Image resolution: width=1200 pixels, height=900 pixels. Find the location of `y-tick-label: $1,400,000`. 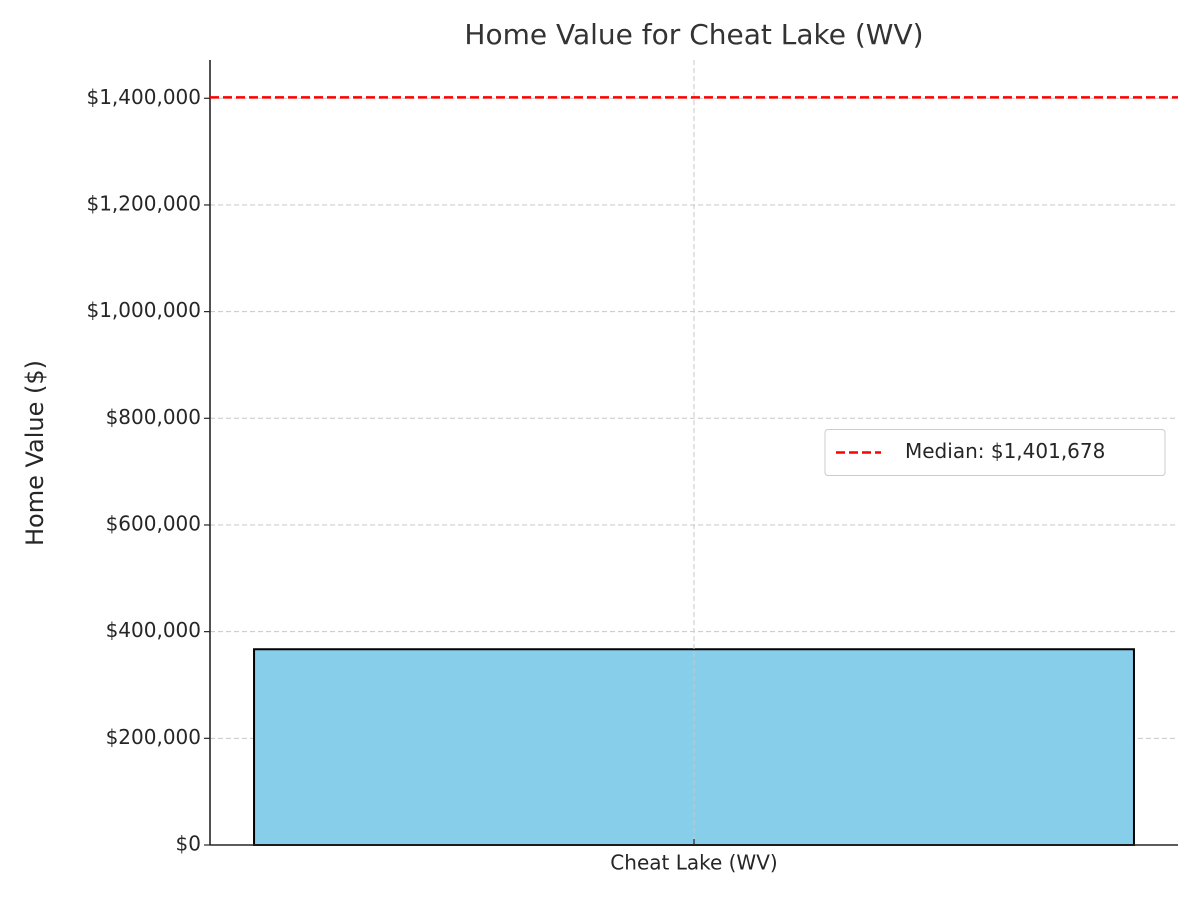

y-tick-label: $1,400,000 is located at coordinates (143, 97).